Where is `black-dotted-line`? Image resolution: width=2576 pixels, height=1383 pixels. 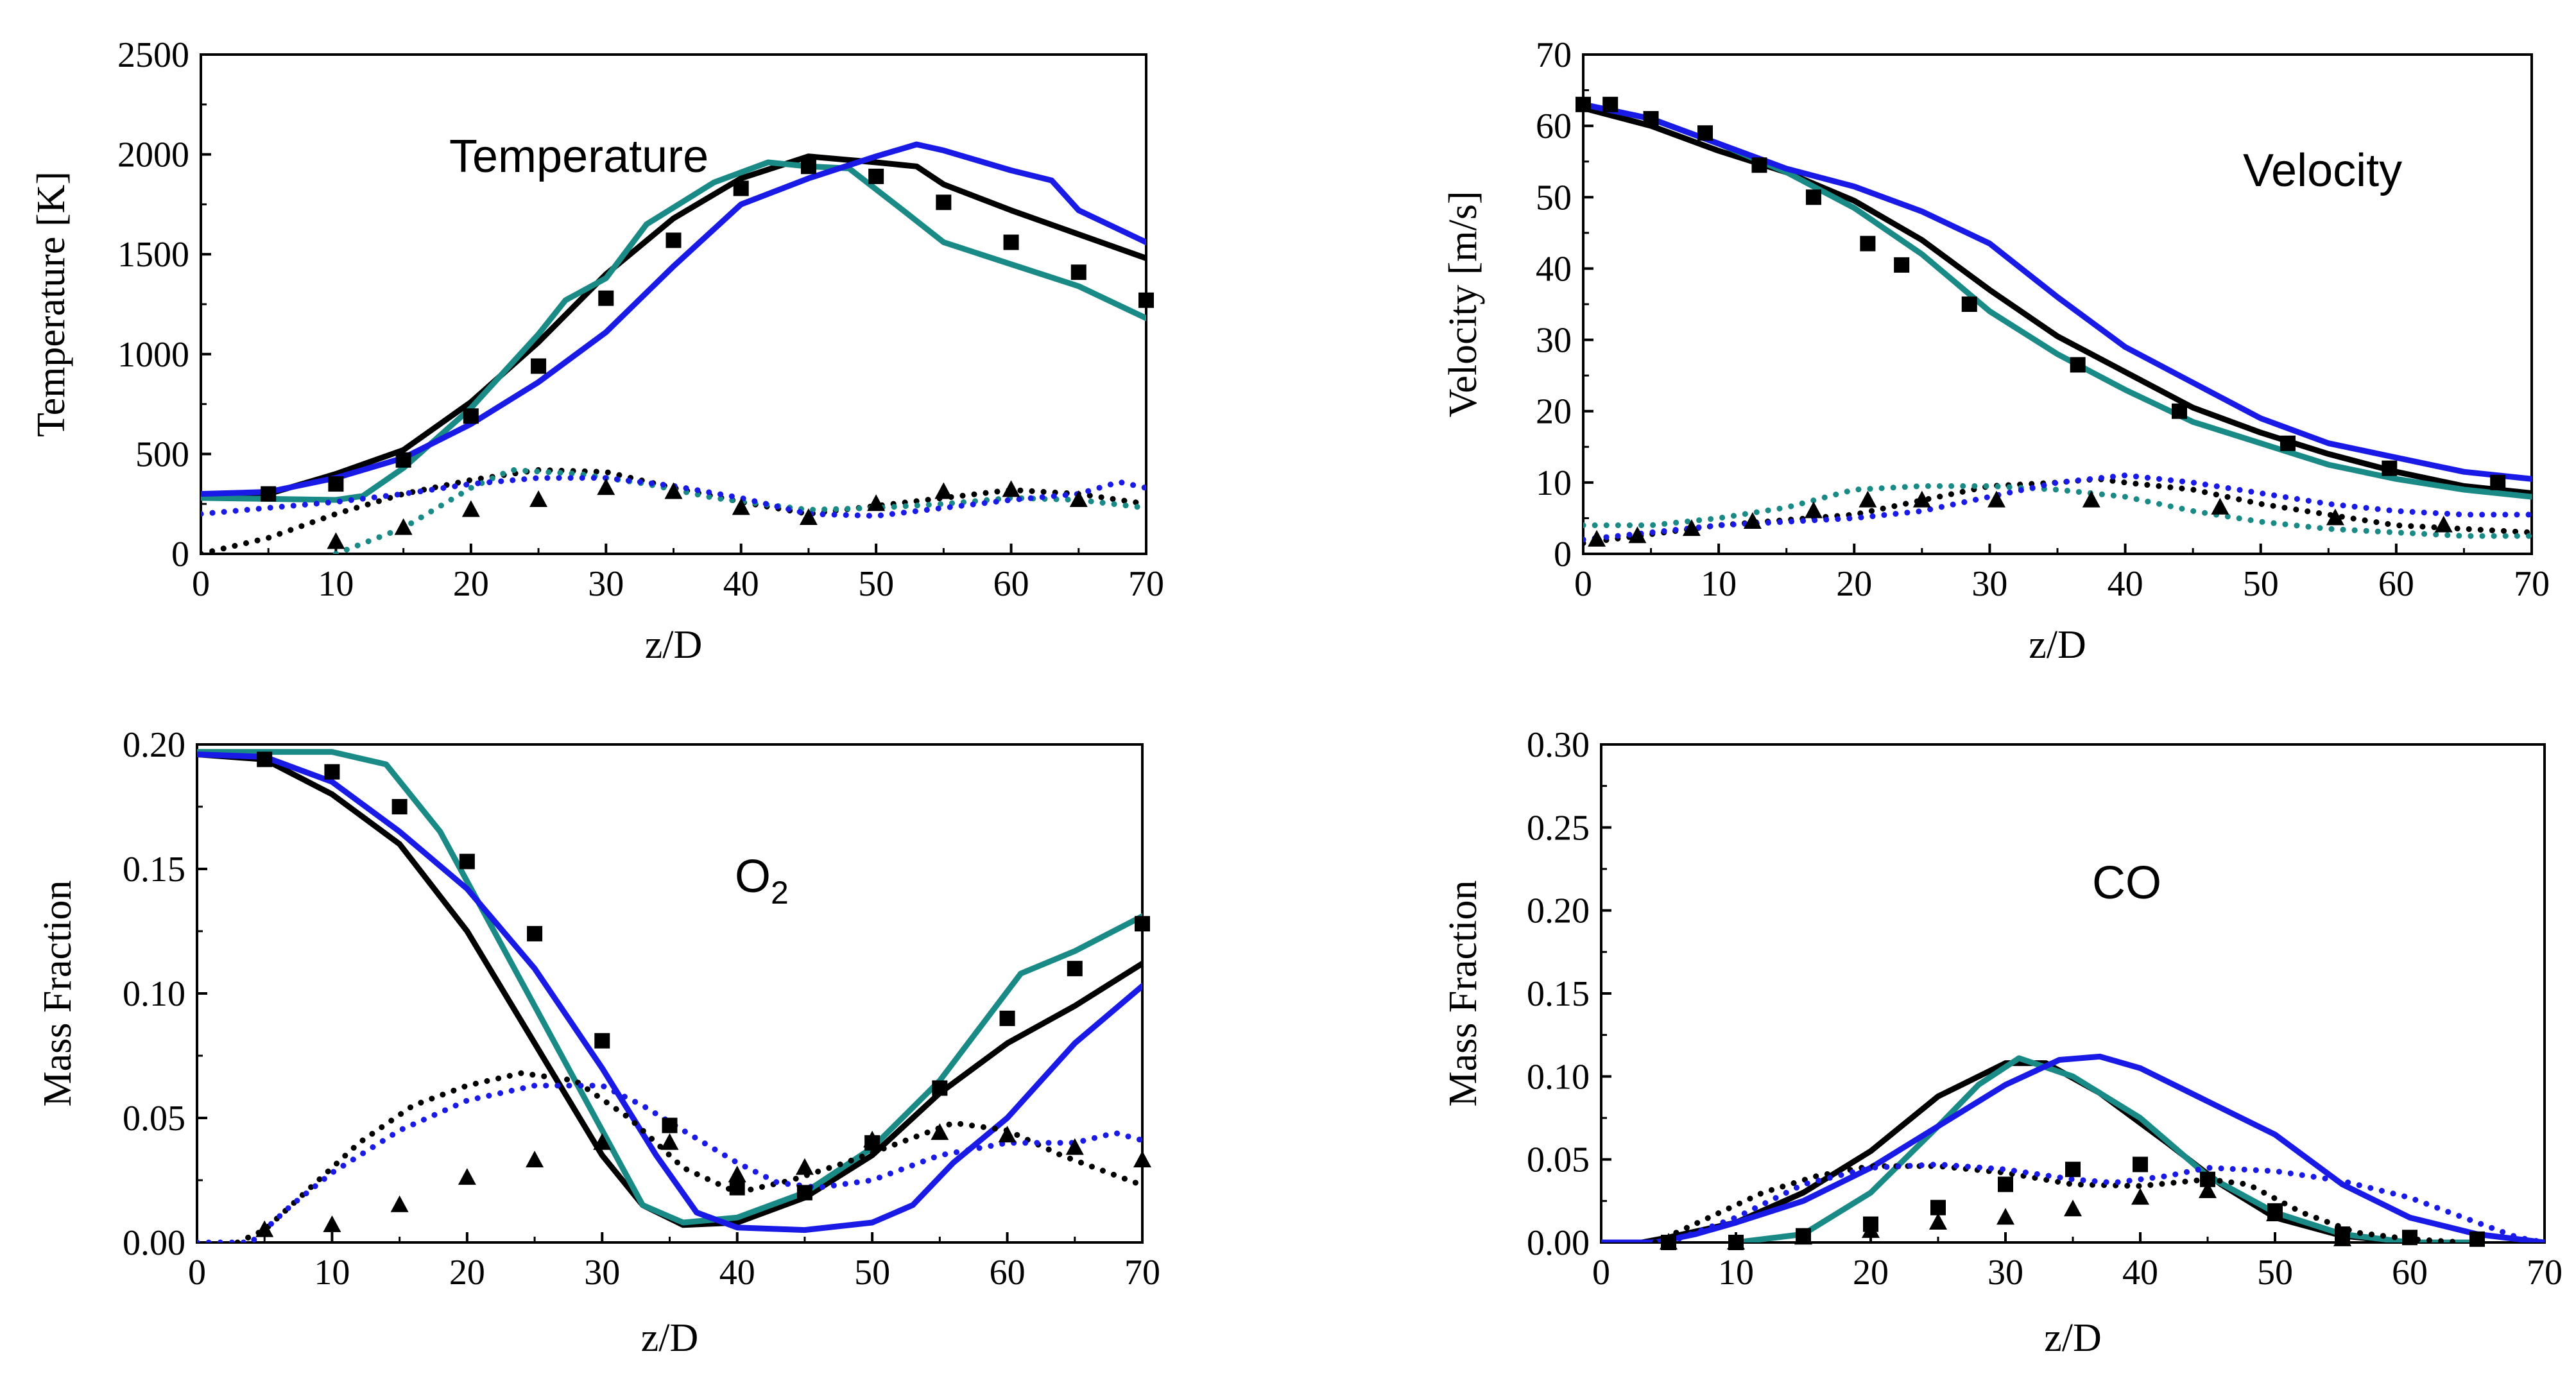 black-dotted-line is located at coordinates (2059, 1202).